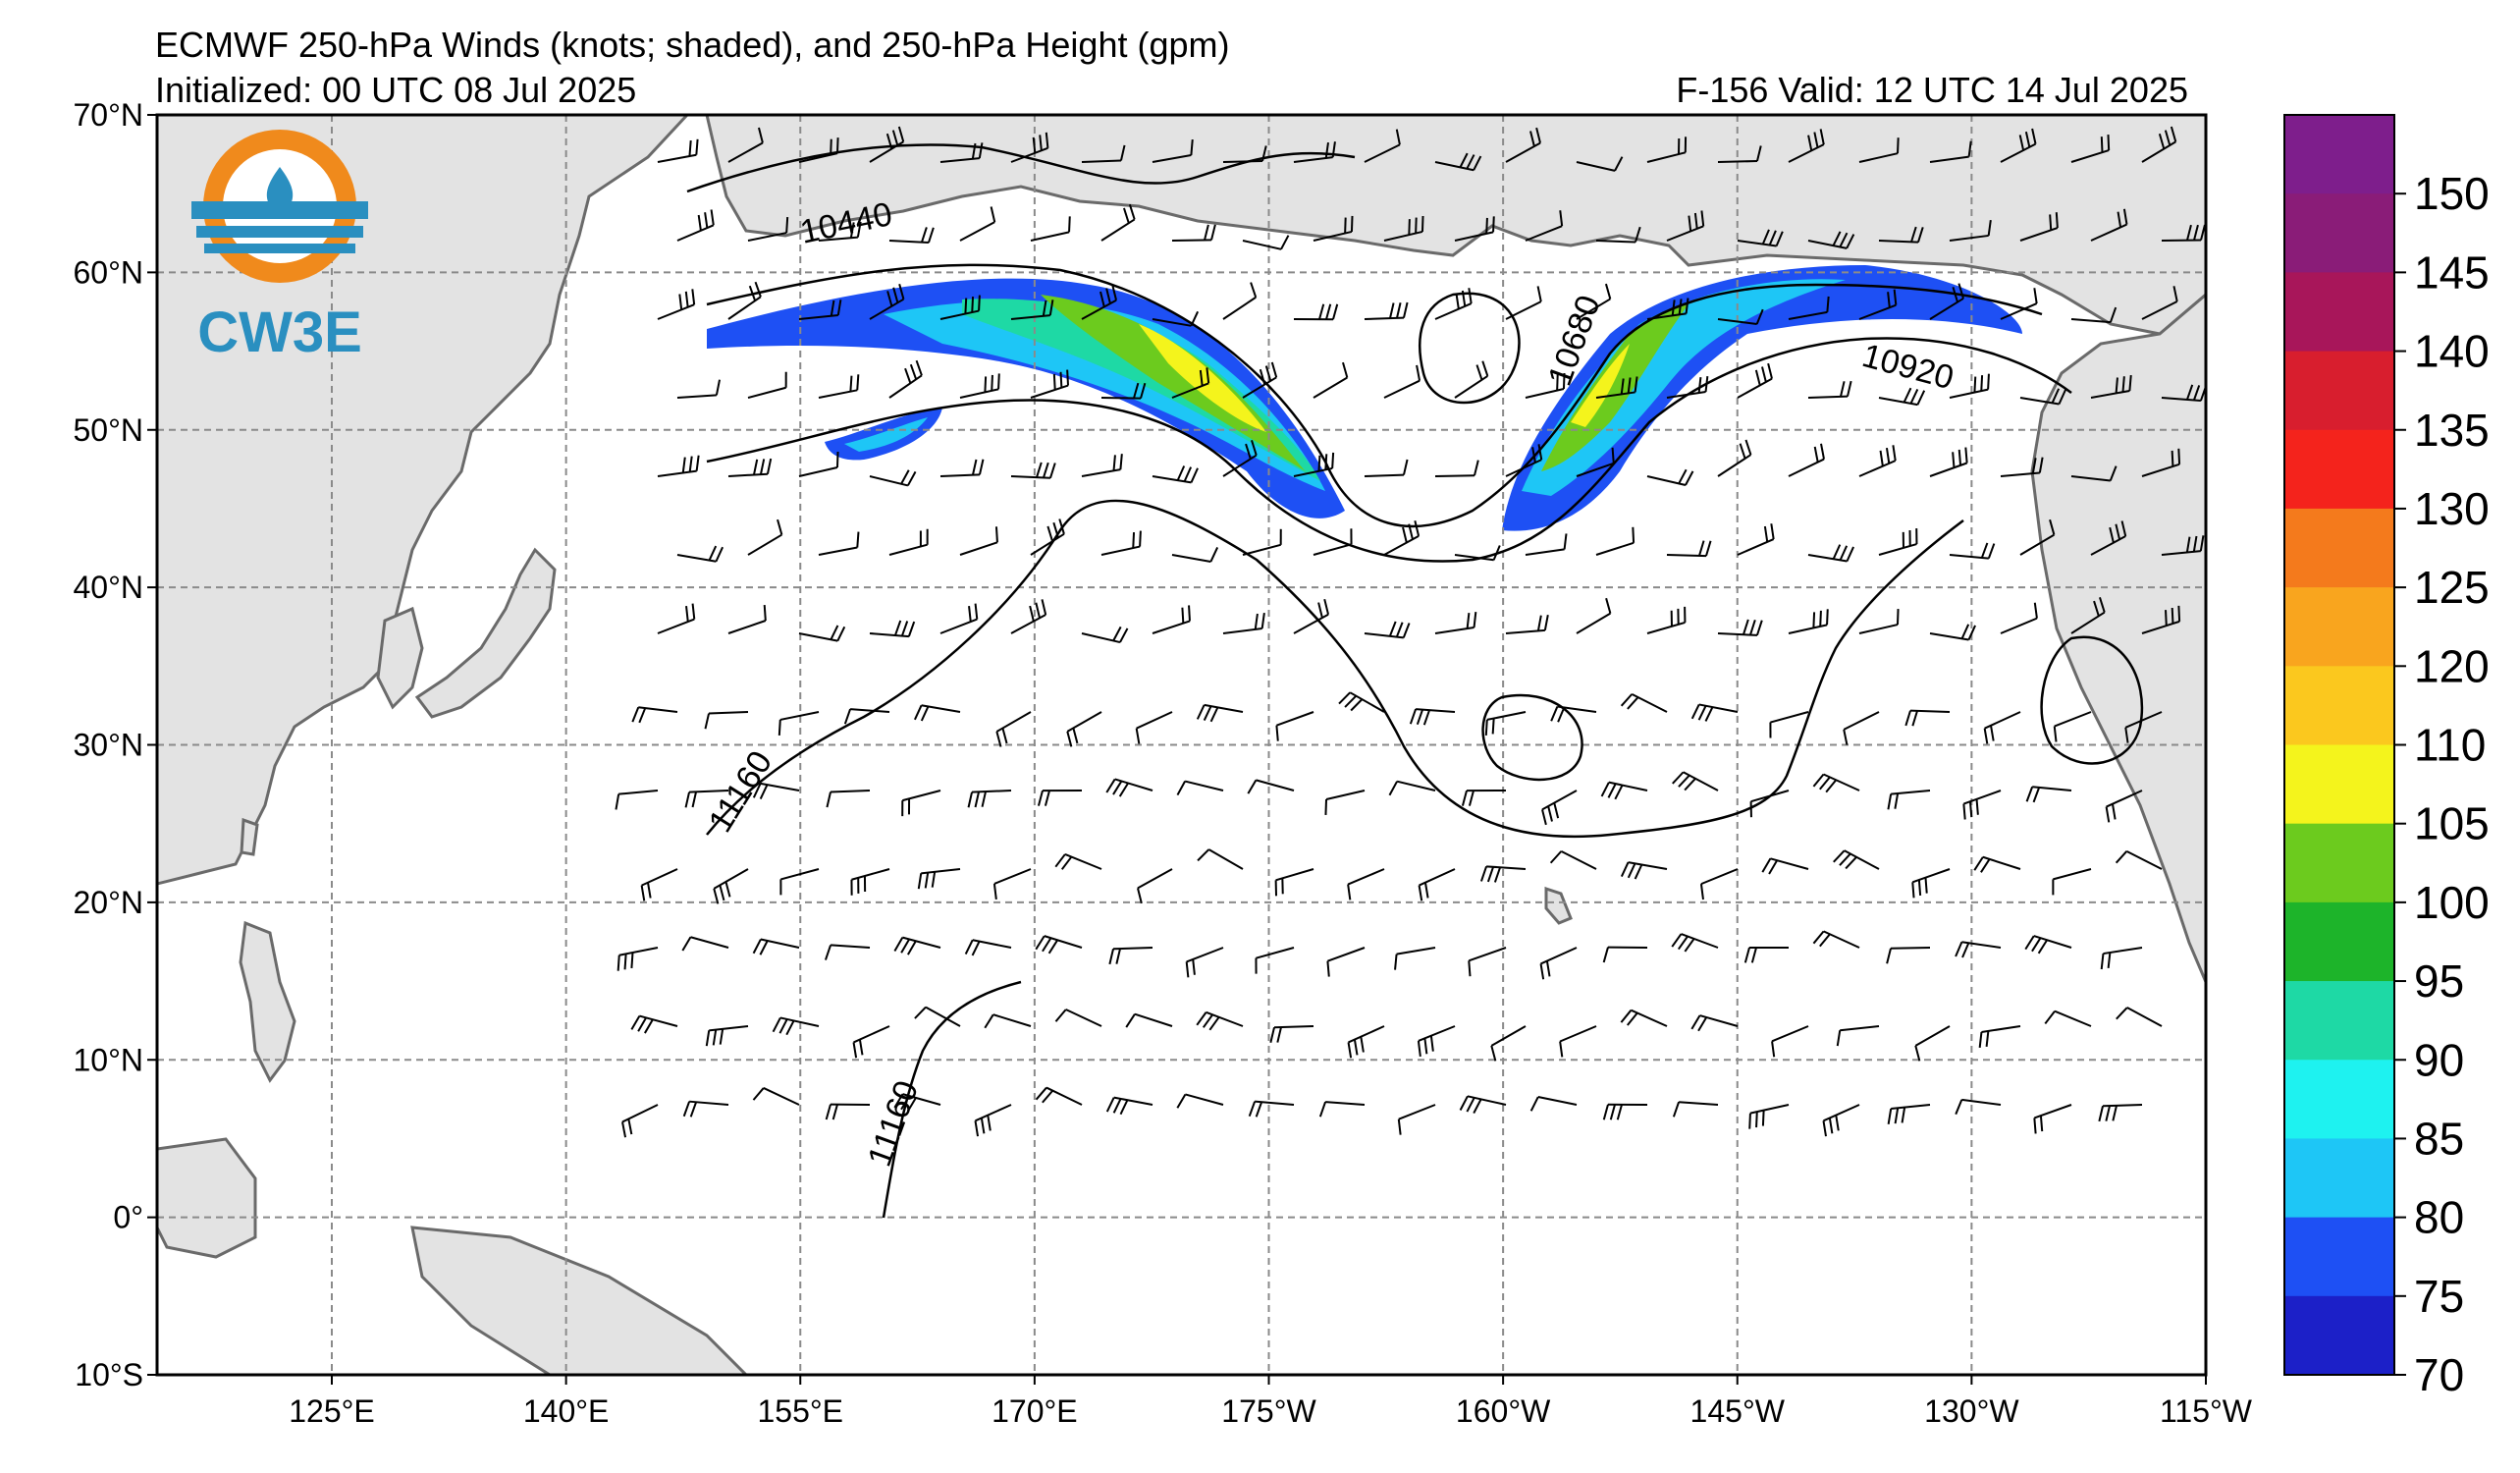 Image resolution: width=2520 pixels, height=1473 pixels. I want to click on colorbar-label: 145, so click(2452, 272).